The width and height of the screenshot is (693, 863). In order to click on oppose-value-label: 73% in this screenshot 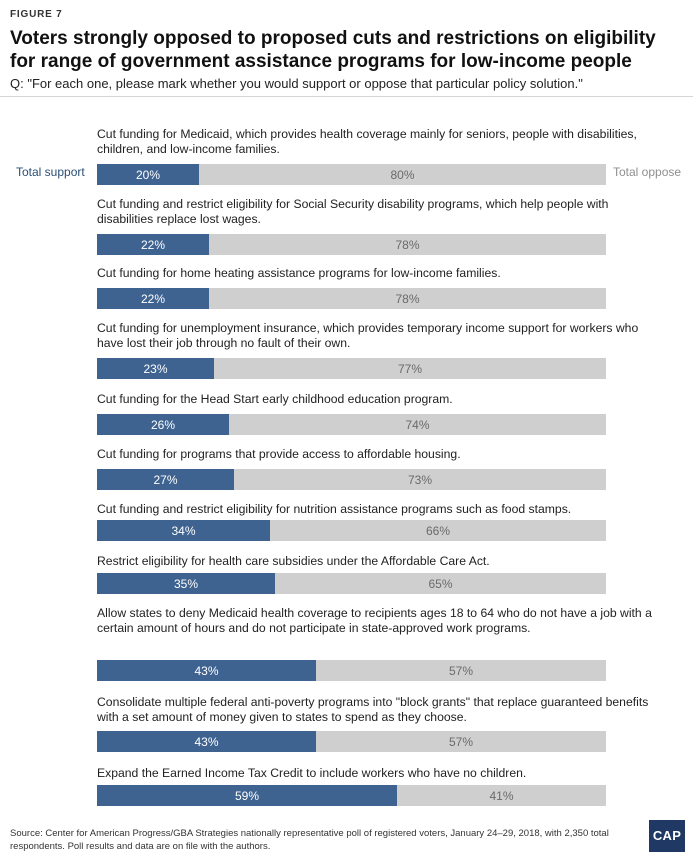, I will do `click(420, 480)`.